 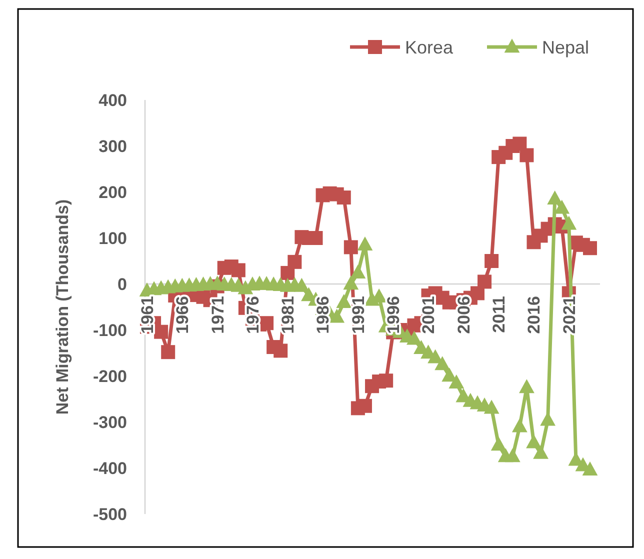 I want to click on y-tick-label: -400, so click(x=109, y=468).